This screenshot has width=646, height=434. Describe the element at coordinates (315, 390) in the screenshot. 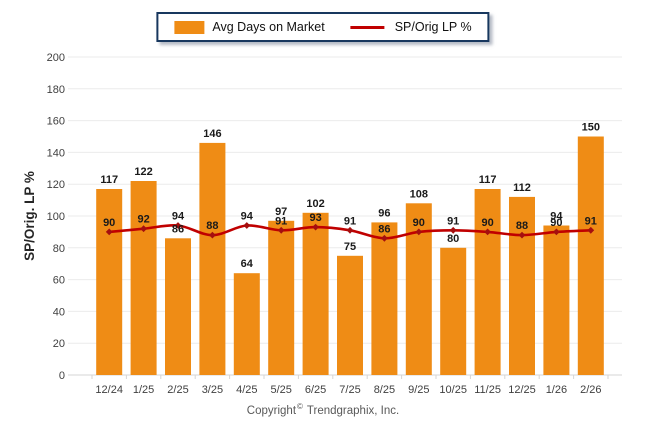

I see `x-tick-label: 6/25` at that location.